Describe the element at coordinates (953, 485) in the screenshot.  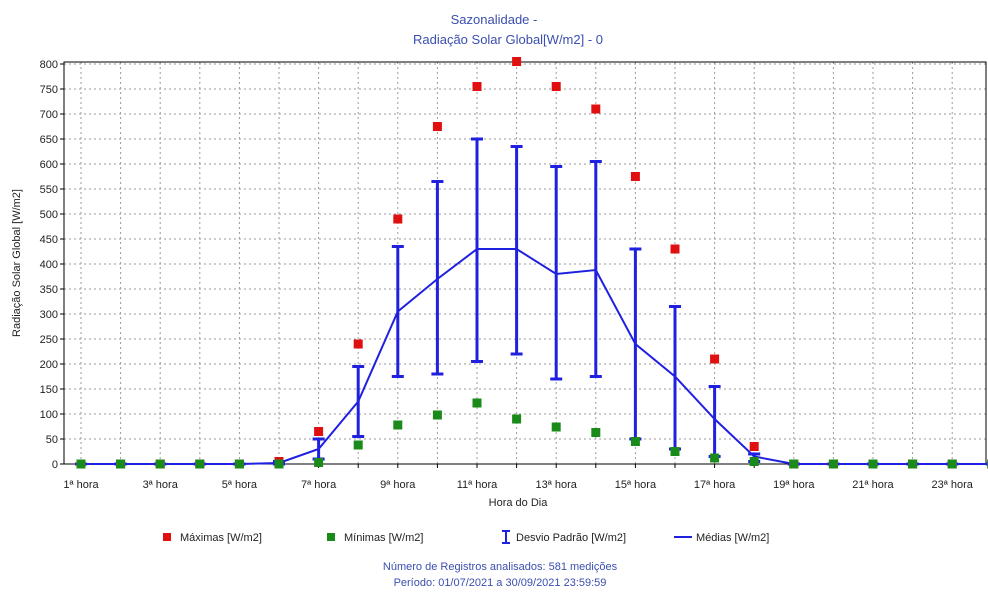
I see `x-tick-label: 23ª hora` at that location.